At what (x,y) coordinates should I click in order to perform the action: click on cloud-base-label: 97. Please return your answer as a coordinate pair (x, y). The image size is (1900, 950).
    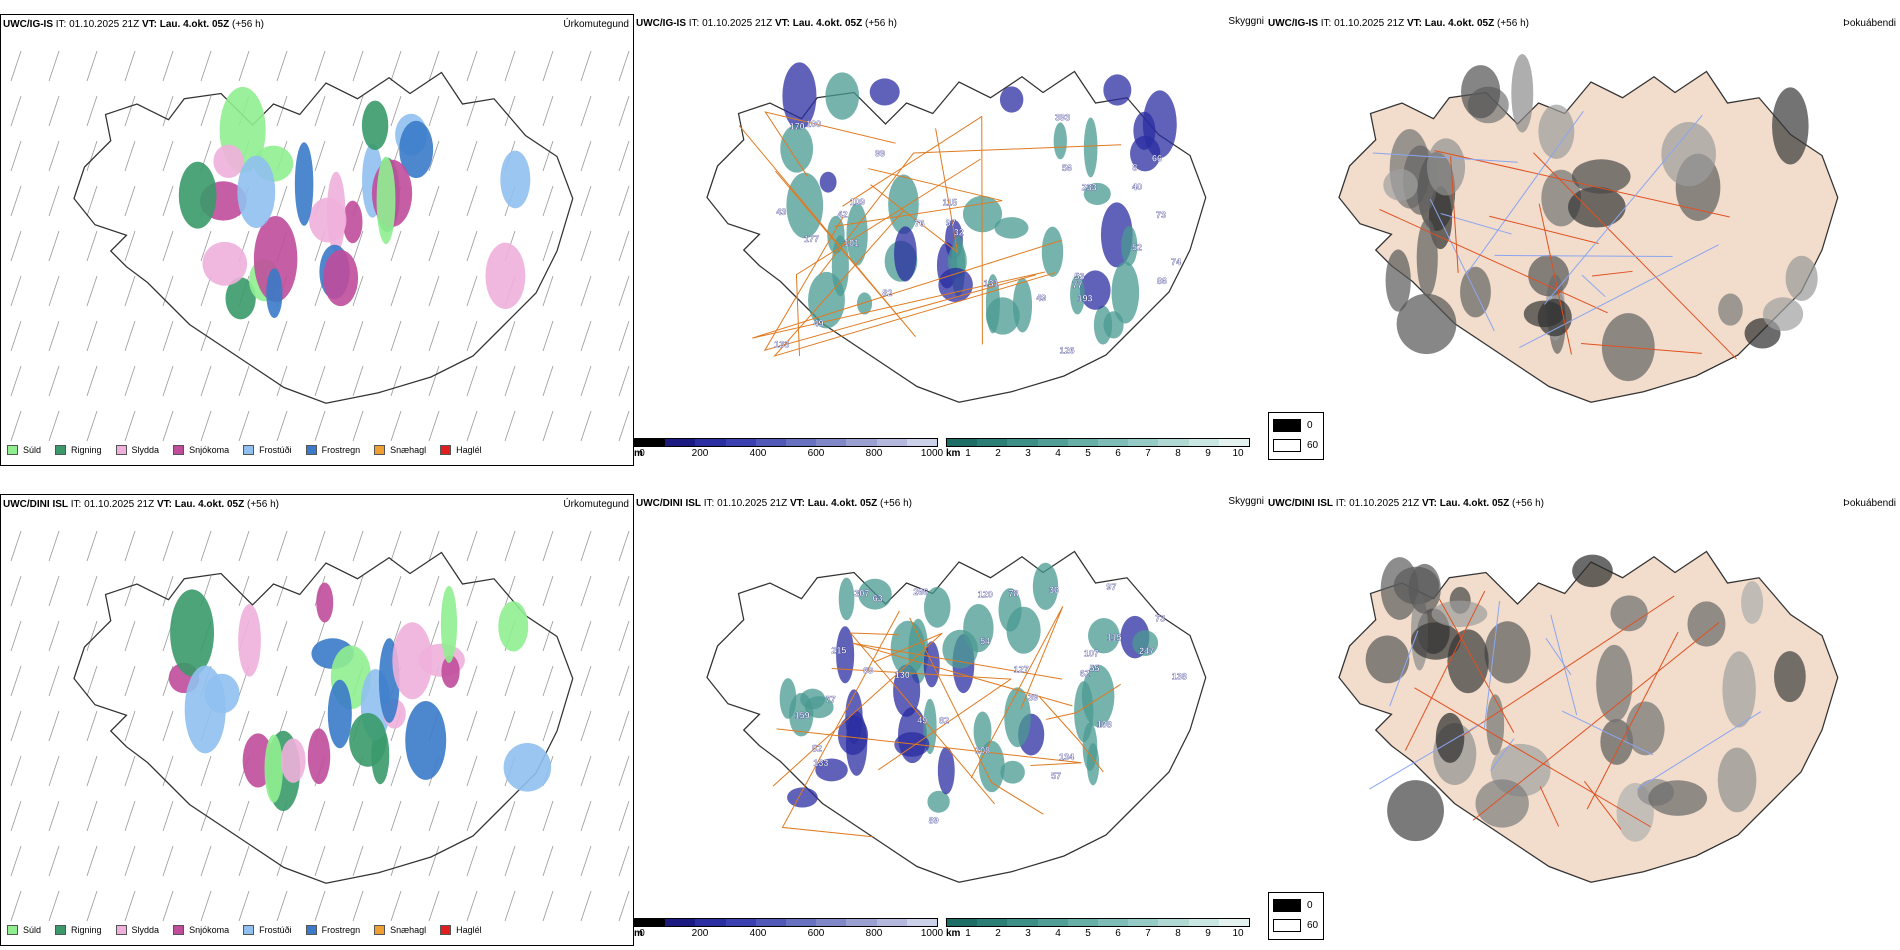
    Looking at the image, I should click on (1111, 587).